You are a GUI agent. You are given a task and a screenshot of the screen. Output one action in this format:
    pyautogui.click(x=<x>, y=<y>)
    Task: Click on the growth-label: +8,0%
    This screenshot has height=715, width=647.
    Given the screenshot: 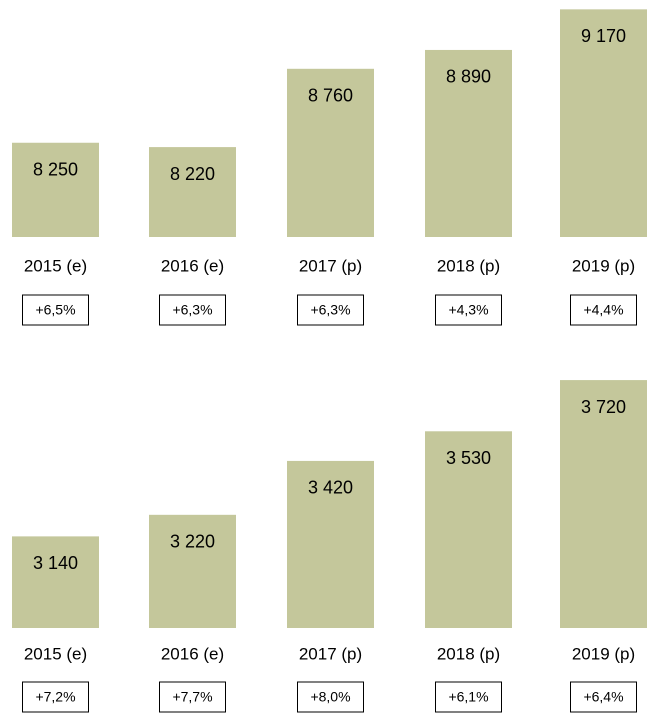 What is the action you would take?
    pyautogui.click(x=330, y=697)
    